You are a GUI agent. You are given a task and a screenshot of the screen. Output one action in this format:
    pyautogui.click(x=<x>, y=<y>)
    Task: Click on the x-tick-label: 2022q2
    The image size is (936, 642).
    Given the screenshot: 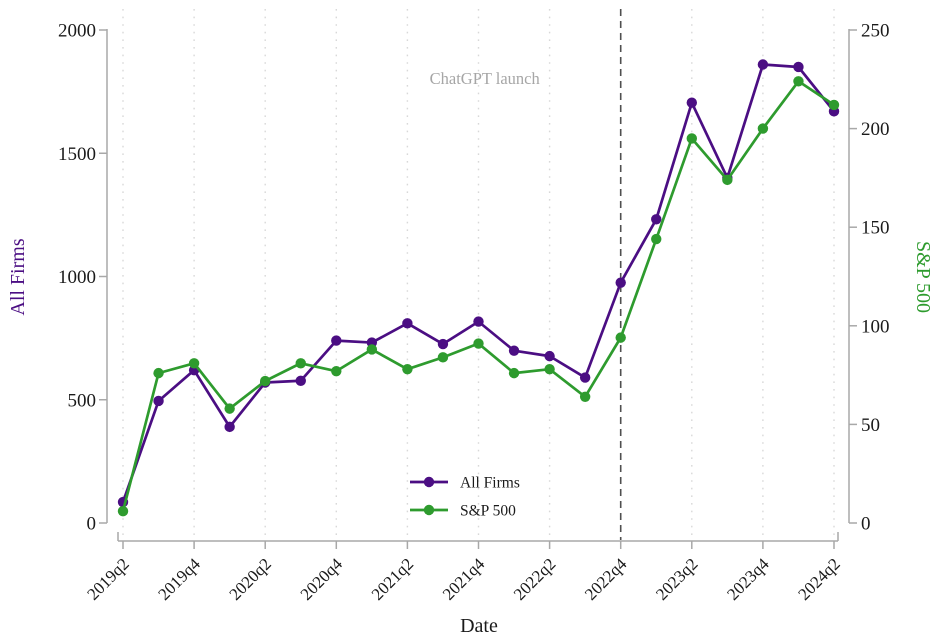 What is the action you would take?
    pyautogui.click(x=534, y=578)
    